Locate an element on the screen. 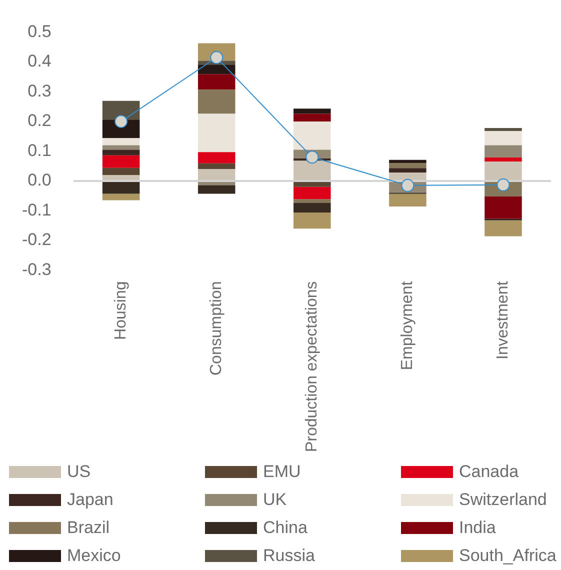  legend-label: UK is located at coordinates (275, 500).